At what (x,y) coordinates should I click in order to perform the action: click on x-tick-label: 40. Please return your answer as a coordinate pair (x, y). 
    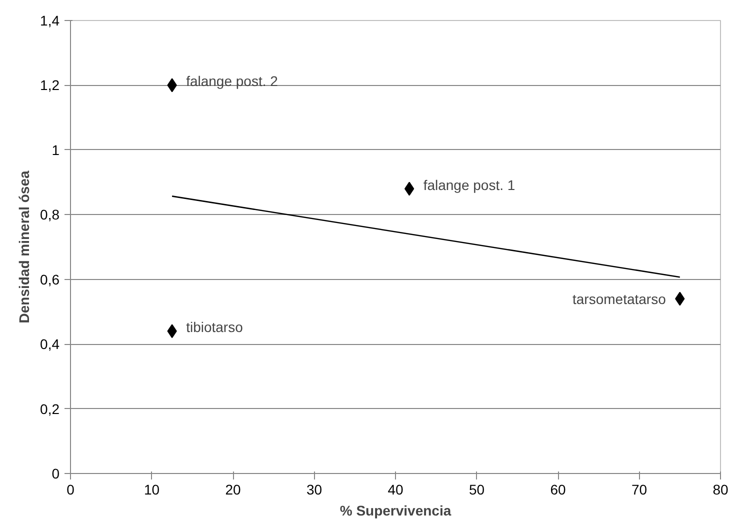
    Looking at the image, I should click on (396, 490).